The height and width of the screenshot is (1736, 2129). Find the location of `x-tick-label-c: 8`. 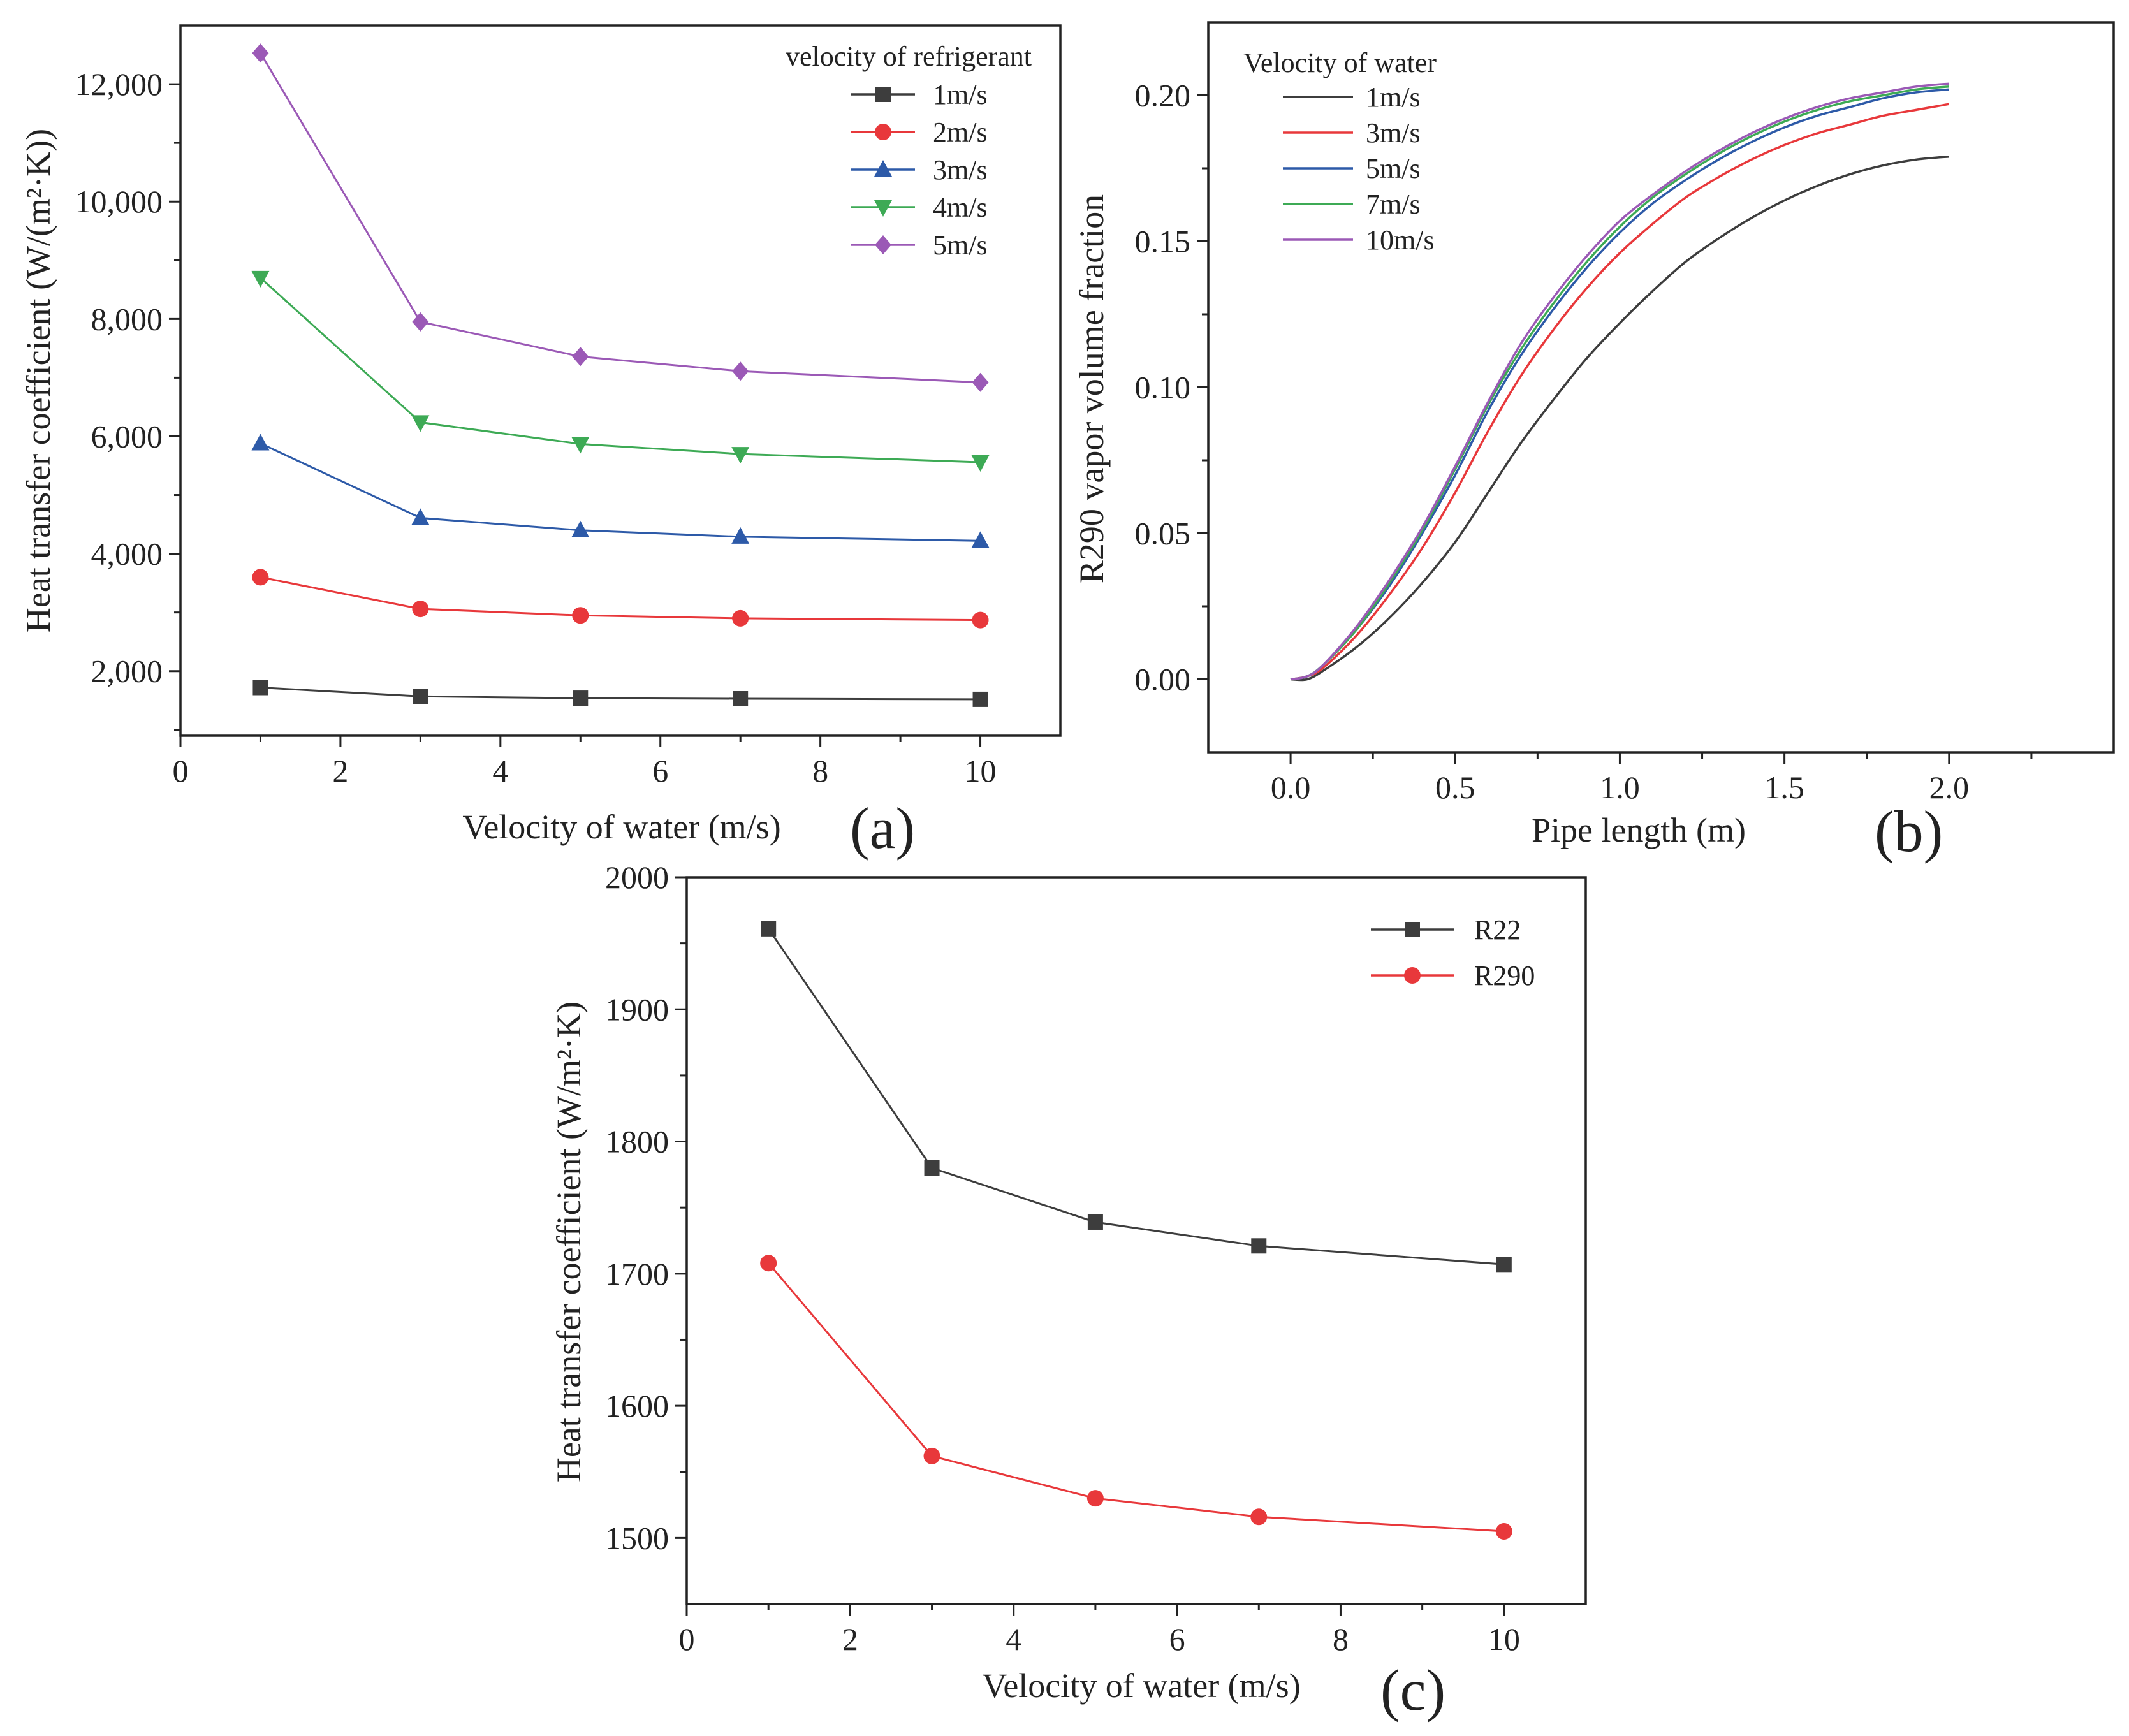

x-tick-label-c: 8 is located at coordinates (1341, 1639).